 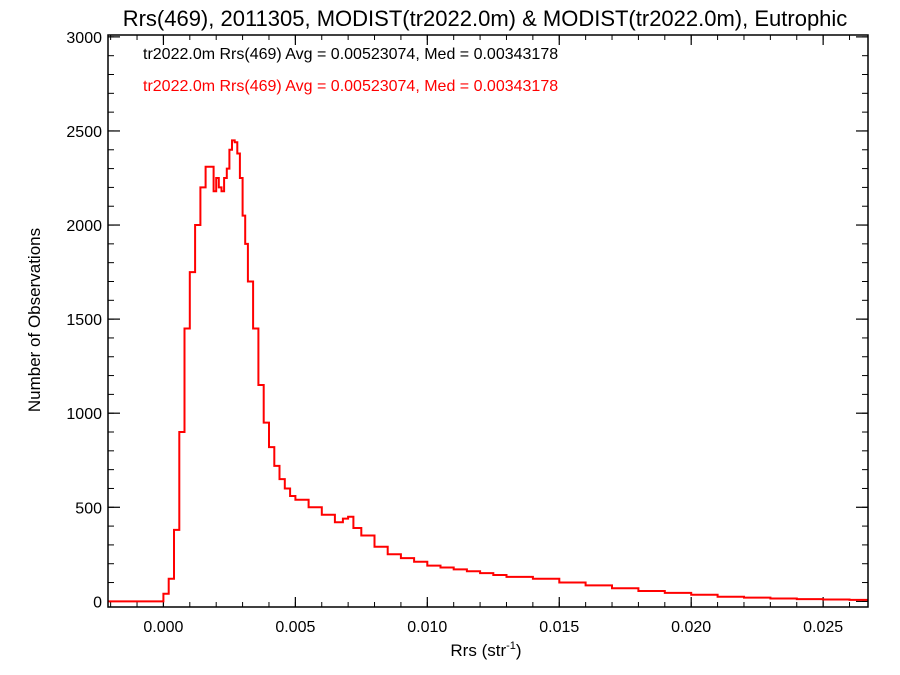 I want to click on x-tick-label-4: 0.020, so click(x=691, y=627).